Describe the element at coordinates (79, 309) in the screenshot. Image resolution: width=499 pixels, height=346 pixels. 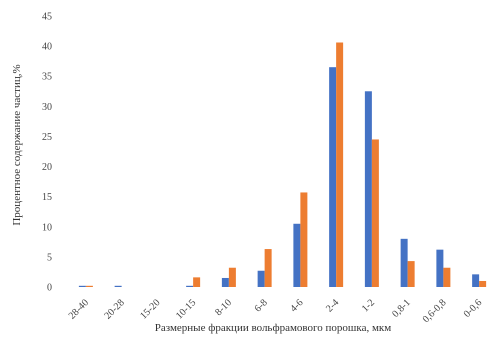
I see `x-tick-label: 28-40` at that location.